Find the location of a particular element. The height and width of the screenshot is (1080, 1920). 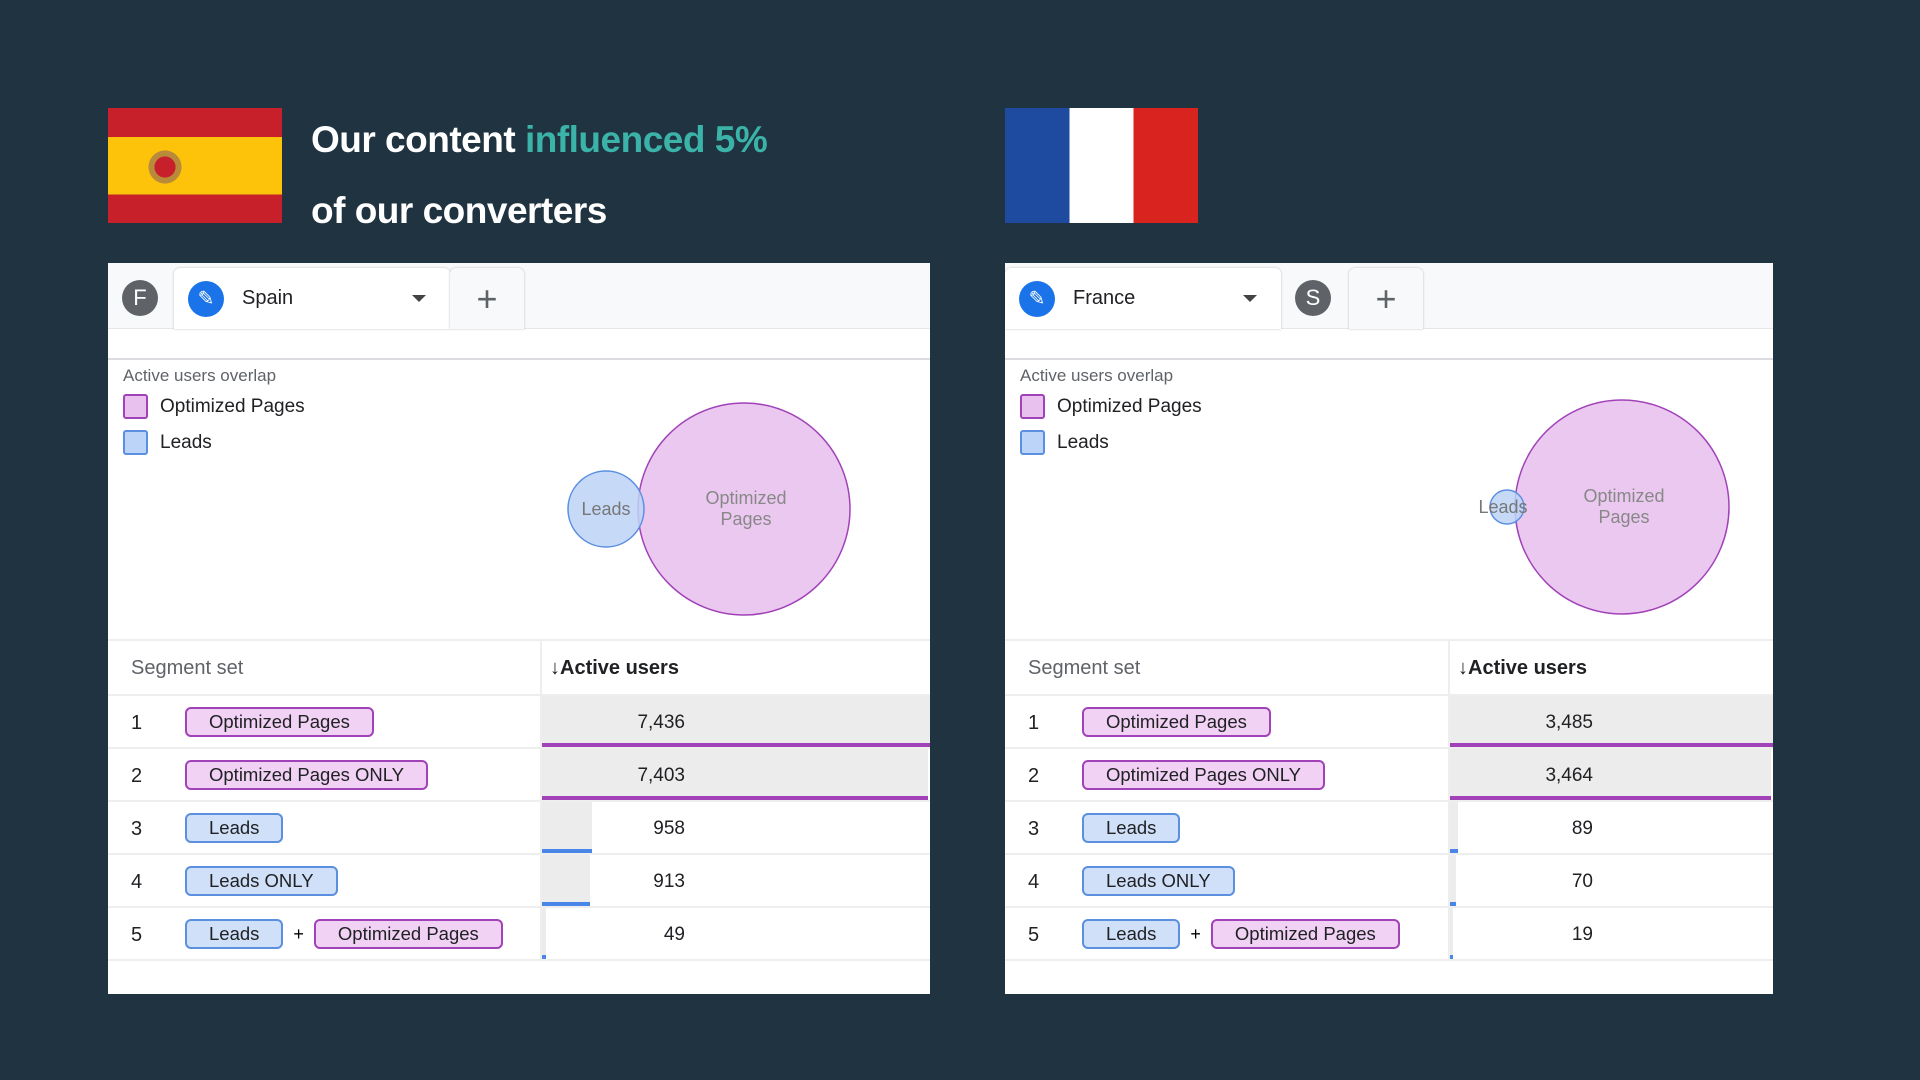

value-cell: 3,464 is located at coordinates (1611, 774).